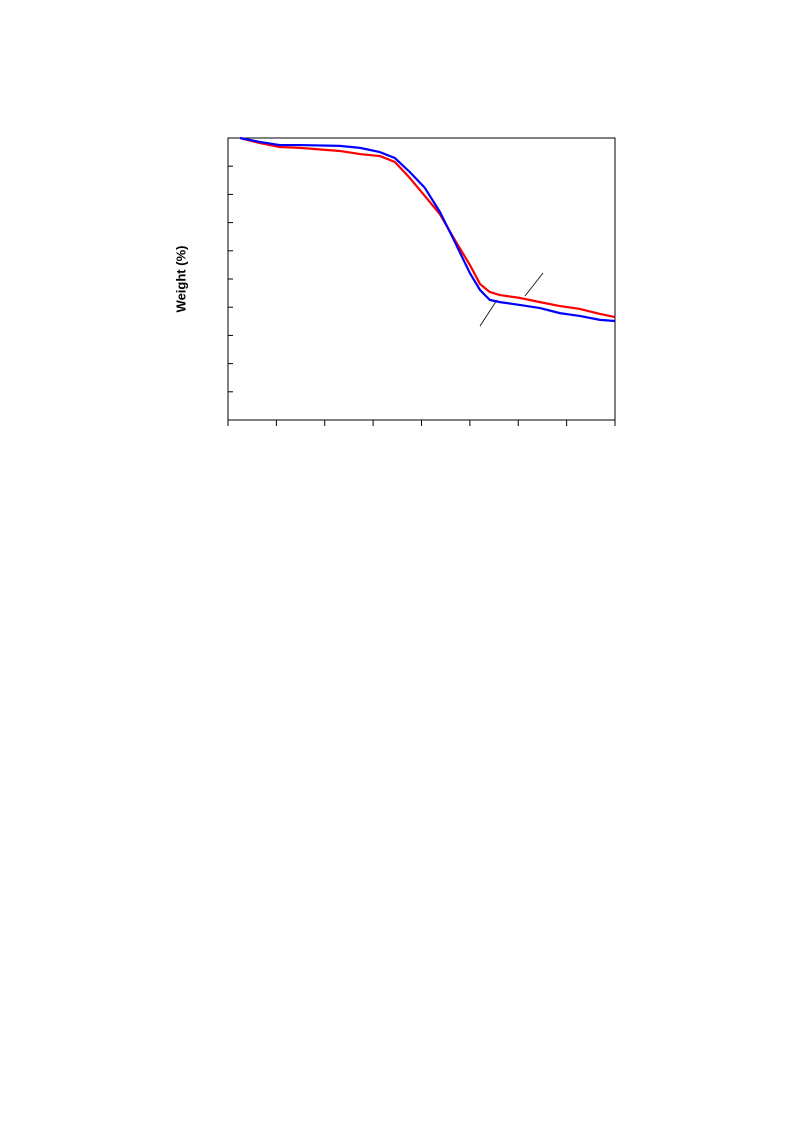  I want to click on y-axis-label: Weight (%), so click(180, 279).